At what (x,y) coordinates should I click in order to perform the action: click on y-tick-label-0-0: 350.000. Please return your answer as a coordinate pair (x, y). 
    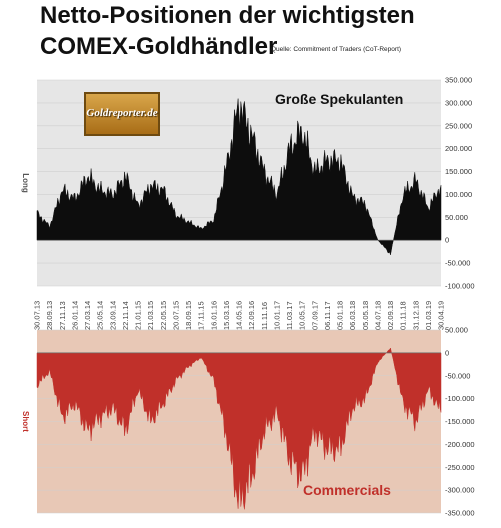
    Looking at the image, I should click on (458, 80).